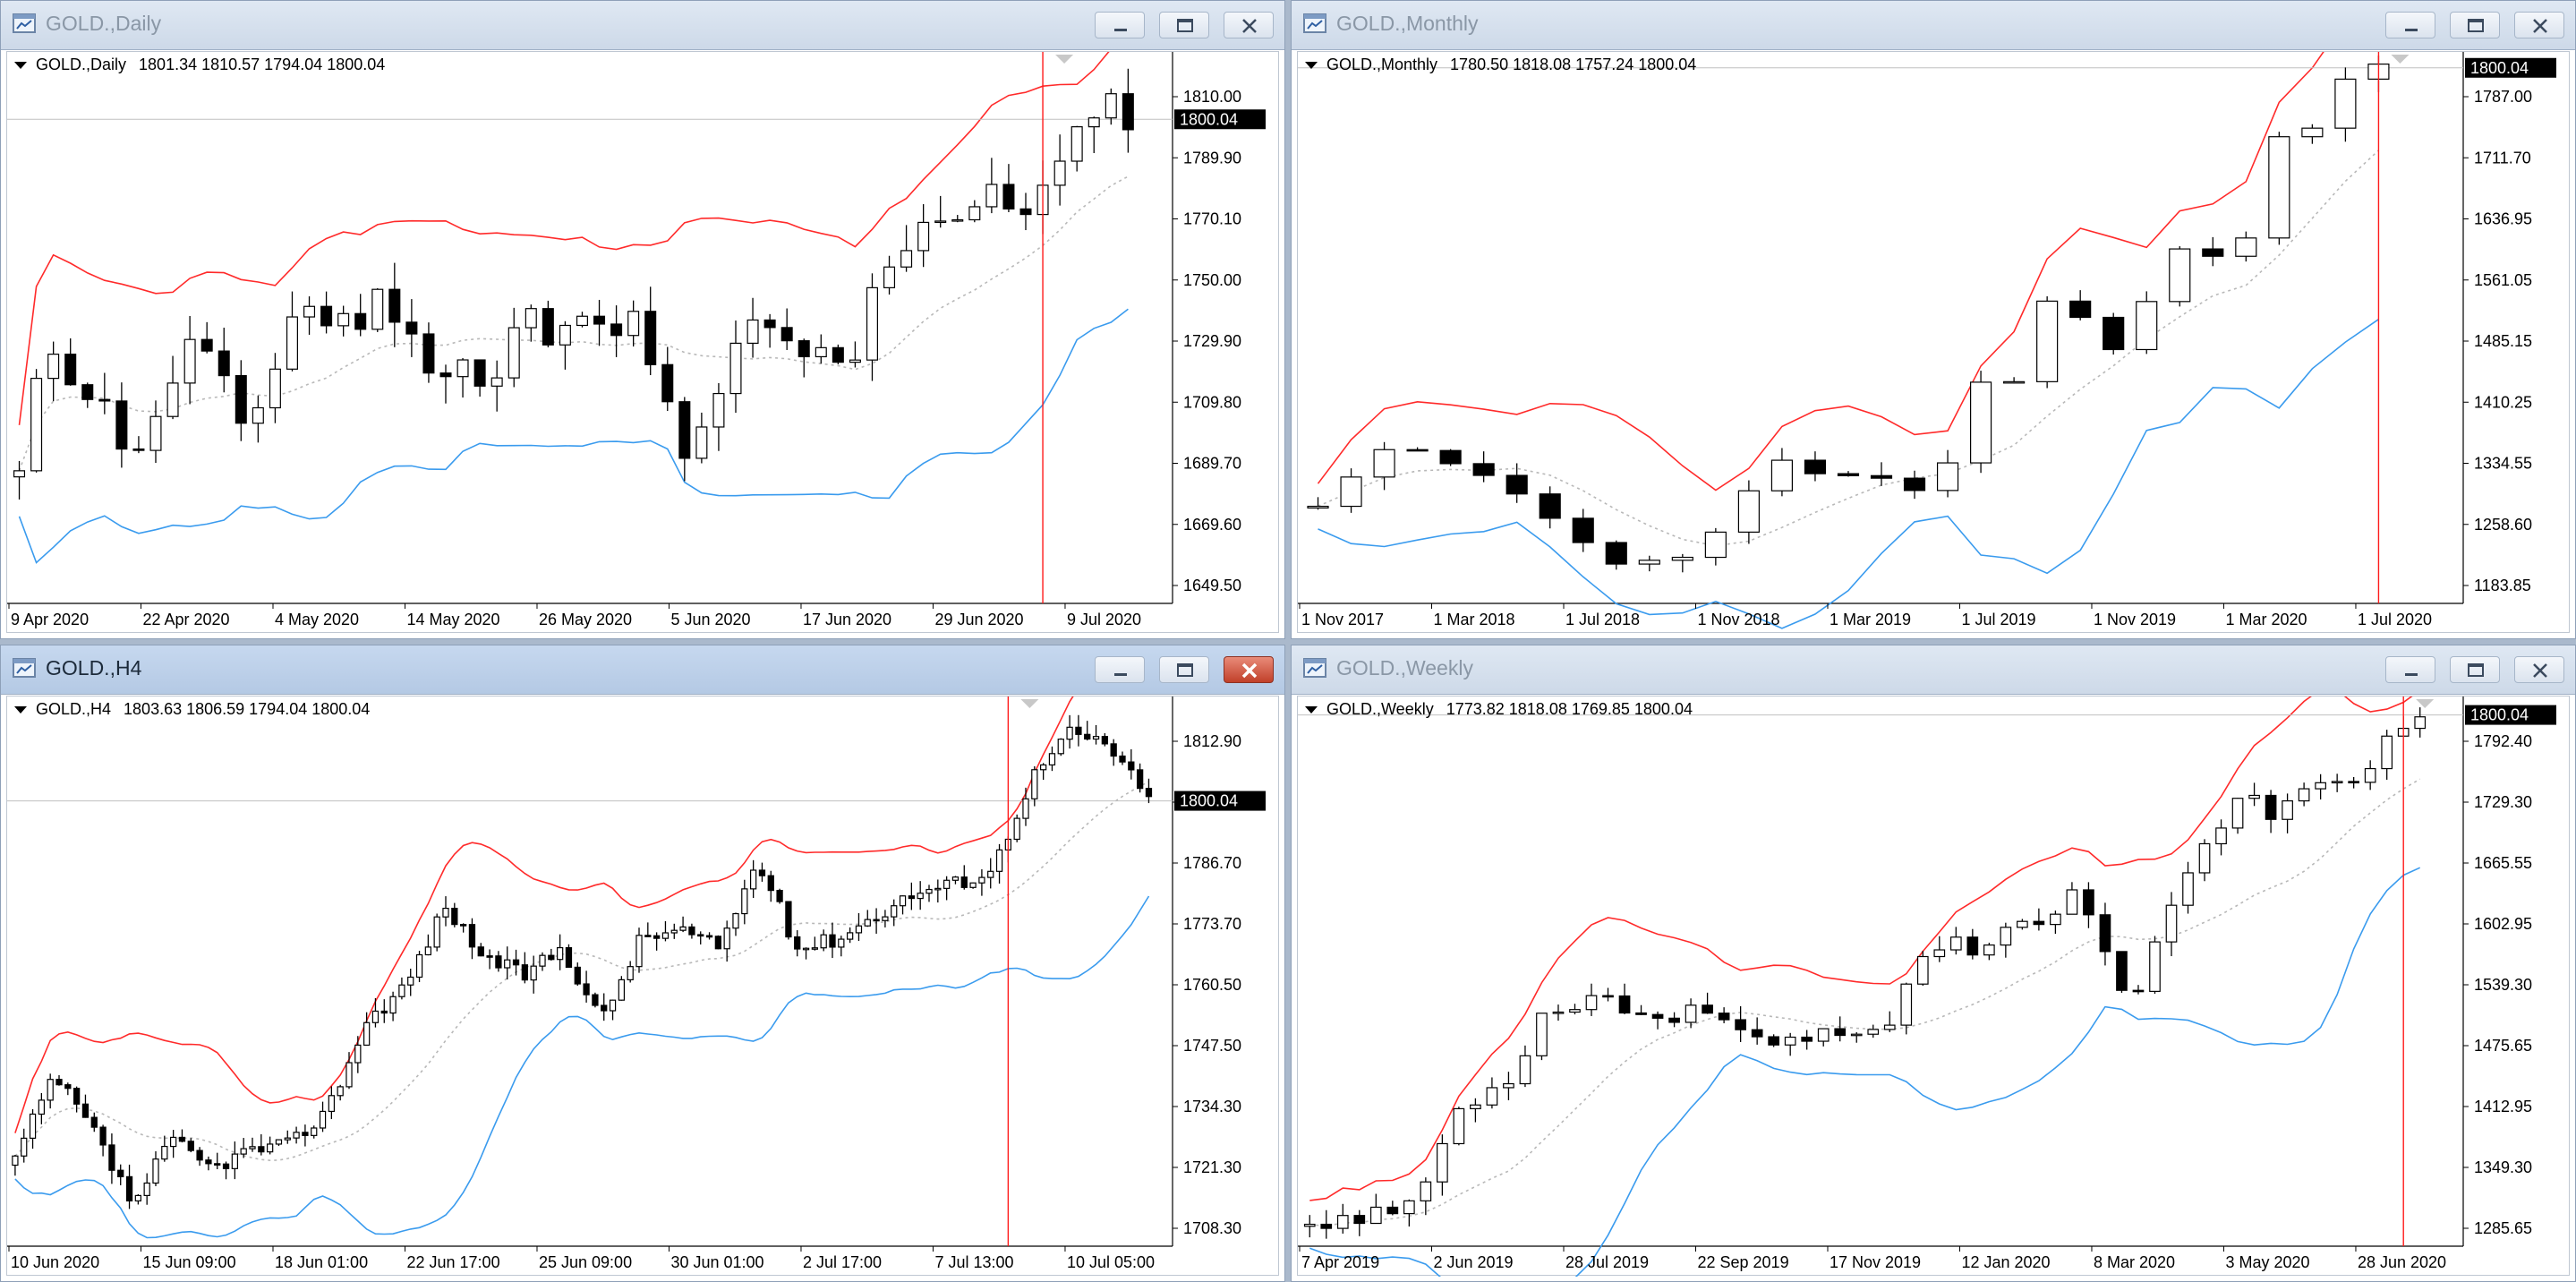  What do you see at coordinates (50, 619) in the screenshot?
I see `time-axis-label: 9 Apr 2020` at bounding box center [50, 619].